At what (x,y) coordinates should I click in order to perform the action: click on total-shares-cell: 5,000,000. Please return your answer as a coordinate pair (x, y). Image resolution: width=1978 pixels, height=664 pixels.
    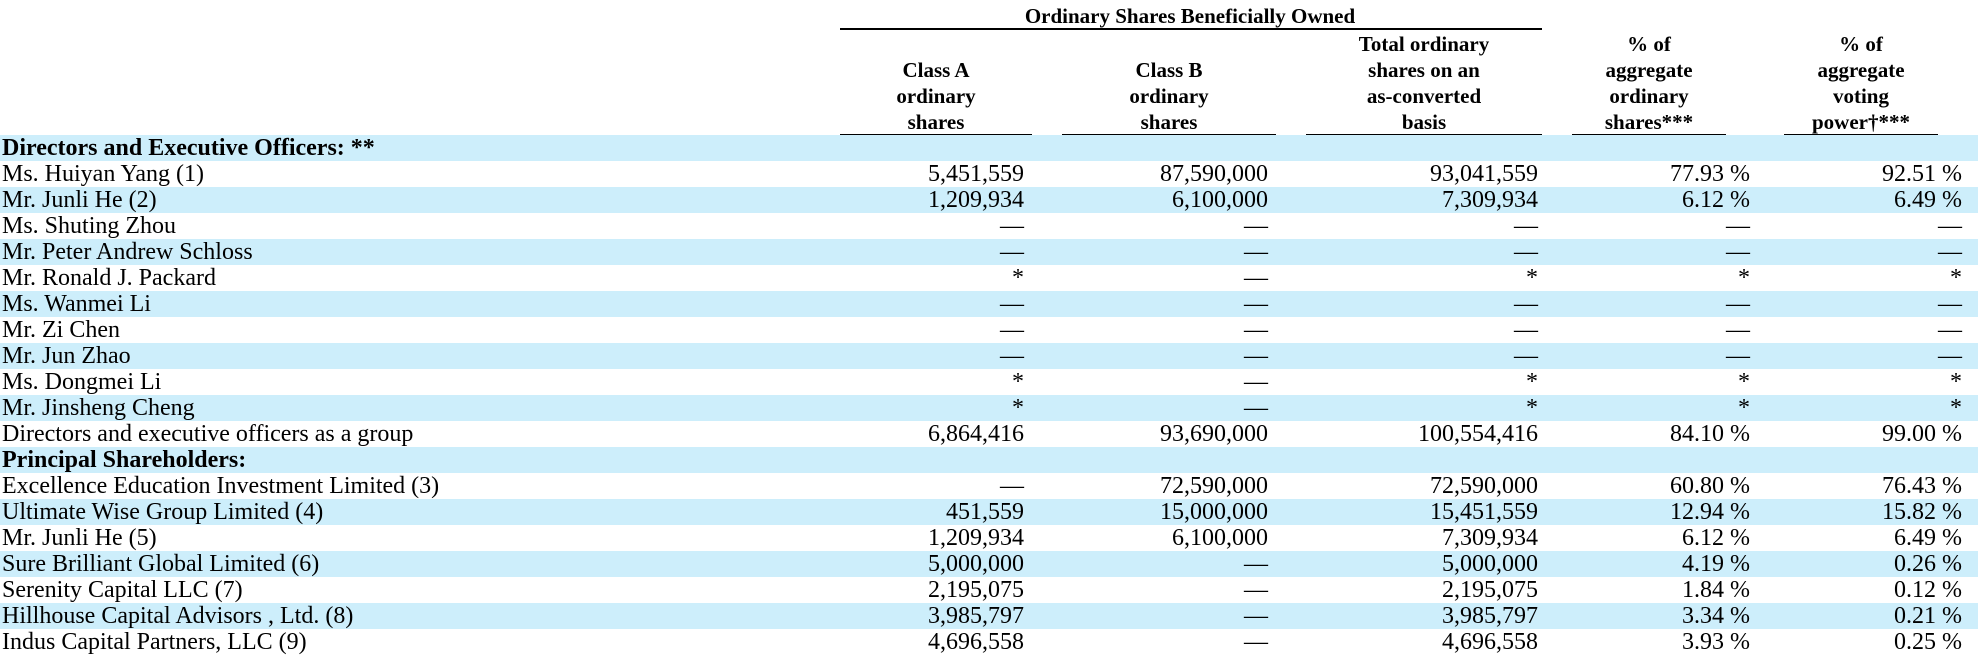
    Looking at the image, I should click on (1490, 564).